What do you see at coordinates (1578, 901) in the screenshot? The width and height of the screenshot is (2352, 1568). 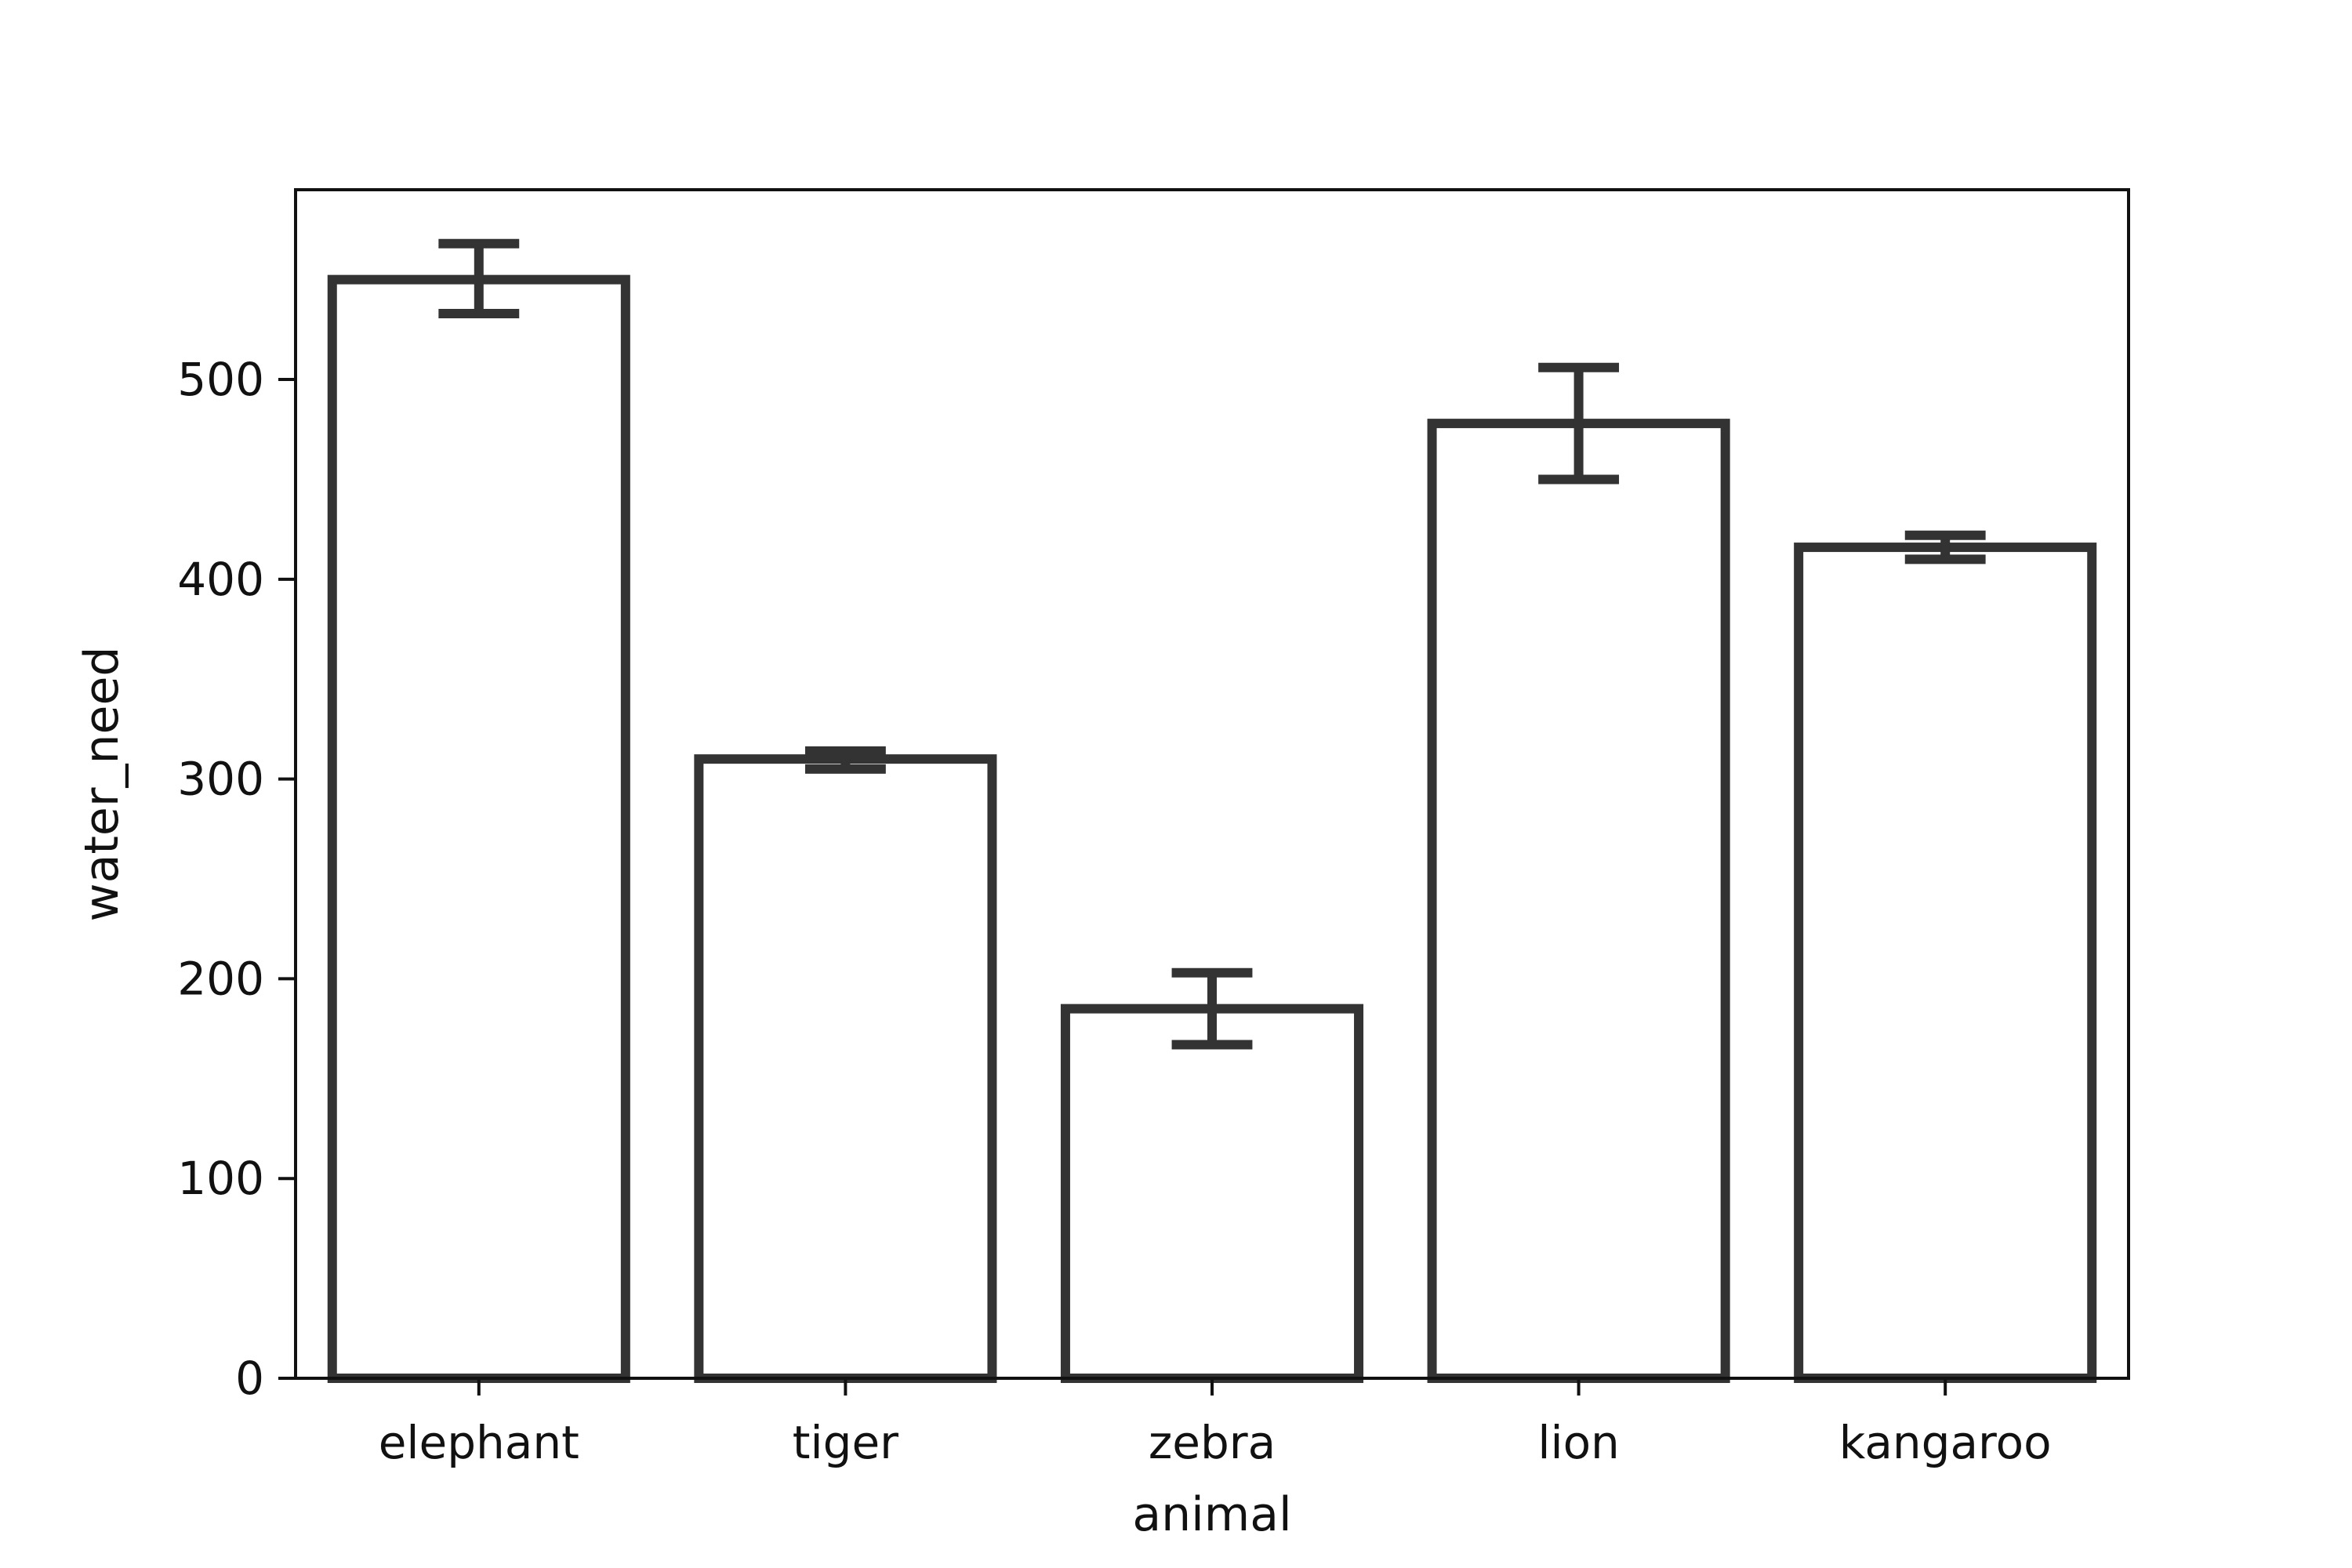 I see `bar-lion` at bounding box center [1578, 901].